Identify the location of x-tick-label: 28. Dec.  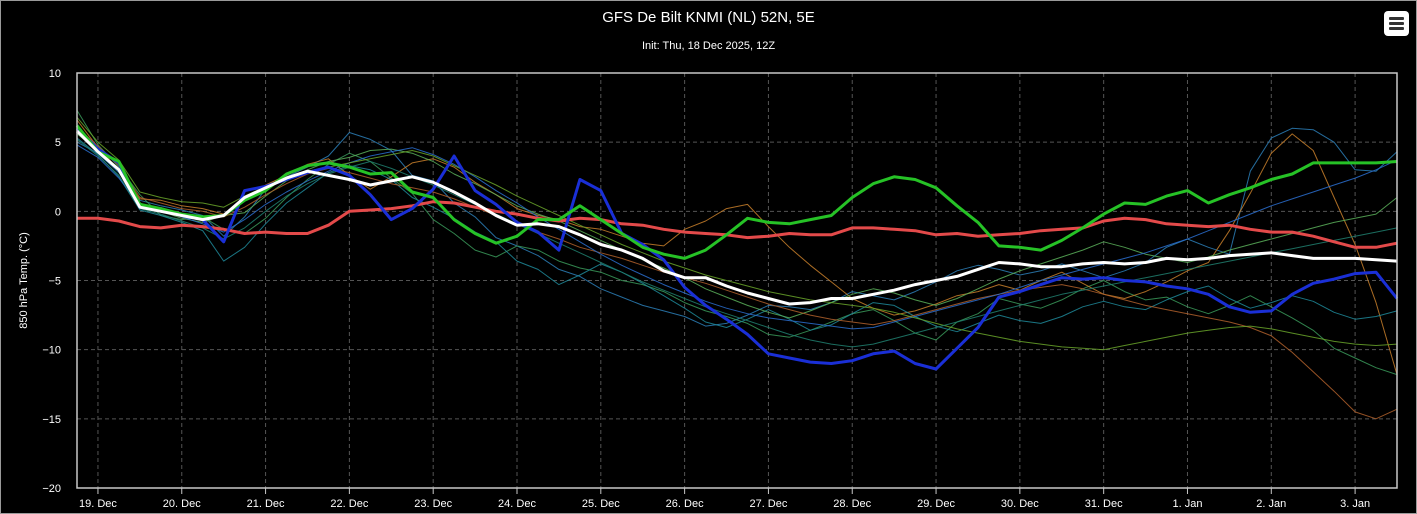
(852, 504).